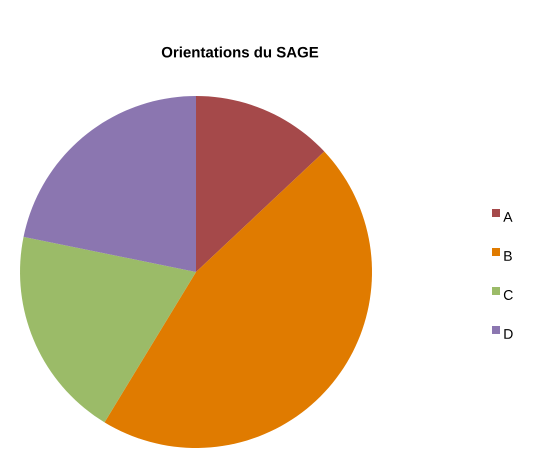 The width and height of the screenshot is (537, 454). I want to click on legend-label: D, so click(508, 334).